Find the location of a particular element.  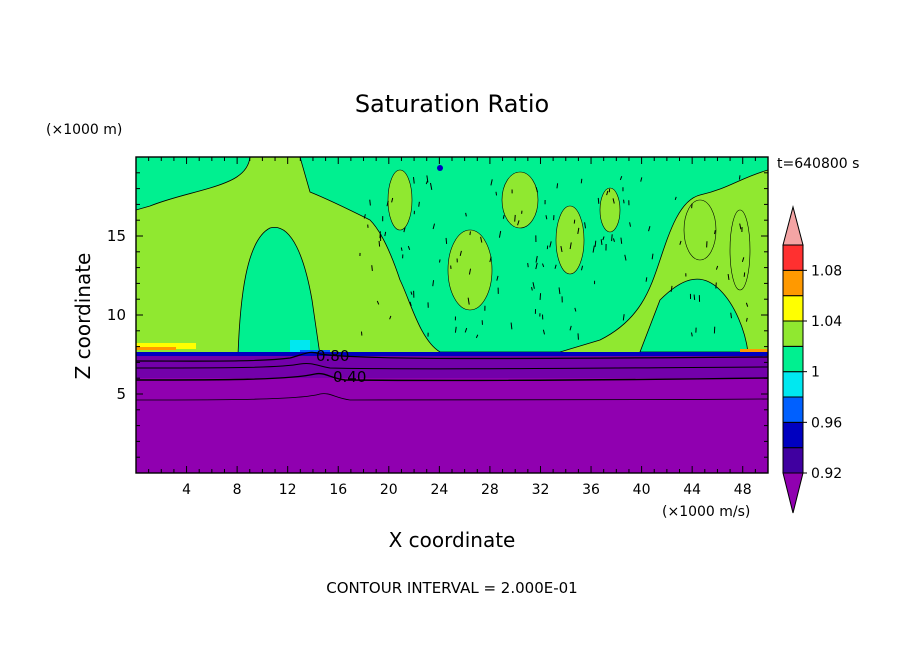

green-plume-region is located at coordinates (279, 291).